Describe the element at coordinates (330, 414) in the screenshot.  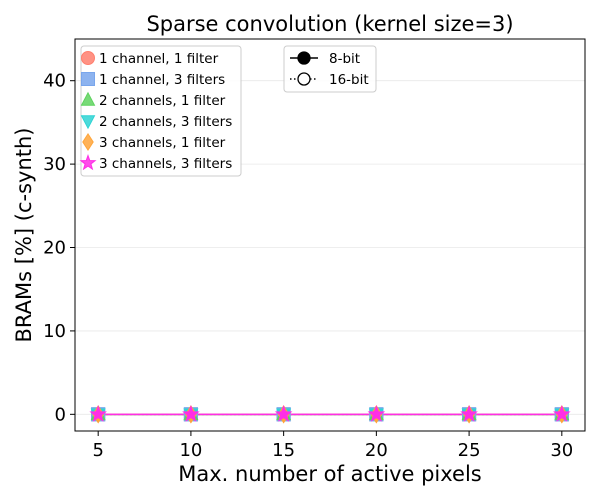
I see `series-layer` at that location.